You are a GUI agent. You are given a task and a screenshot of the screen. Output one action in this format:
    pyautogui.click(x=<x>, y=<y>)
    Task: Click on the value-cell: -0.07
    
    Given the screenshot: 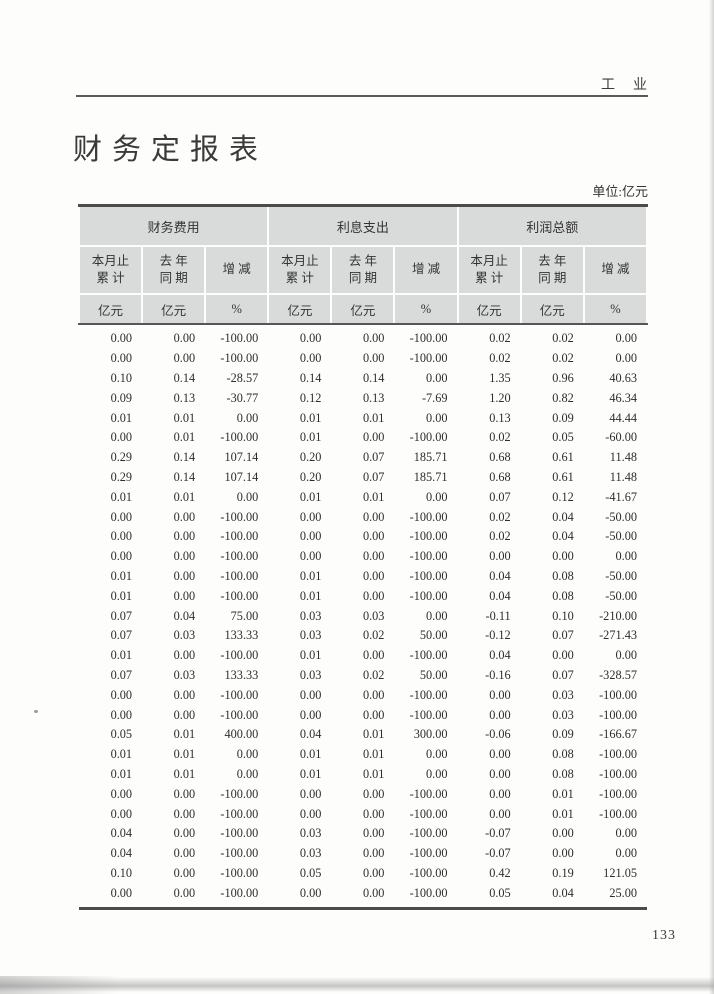 What is the action you would take?
    pyautogui.click(x=498, y=853)
    